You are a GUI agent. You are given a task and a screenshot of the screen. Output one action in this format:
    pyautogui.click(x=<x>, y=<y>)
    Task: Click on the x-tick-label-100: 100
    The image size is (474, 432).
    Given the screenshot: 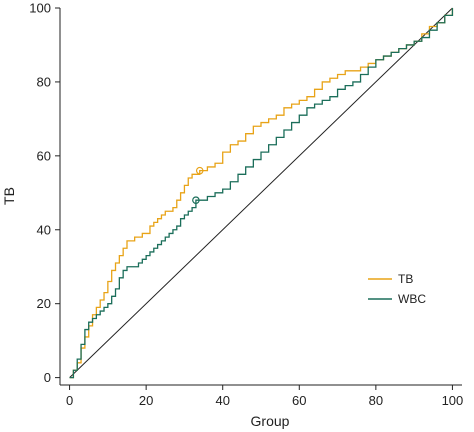 What is the action you would take?
    pyautogui.click(x=453, y=400)
    